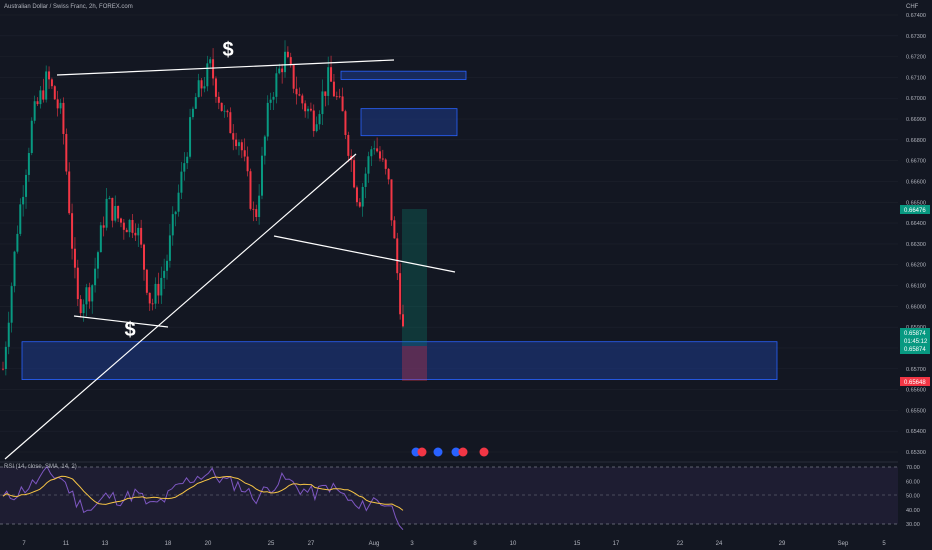 The height and width of the screenshot is (550, 932). I want to click on last-price-tag, so click(915, 341).